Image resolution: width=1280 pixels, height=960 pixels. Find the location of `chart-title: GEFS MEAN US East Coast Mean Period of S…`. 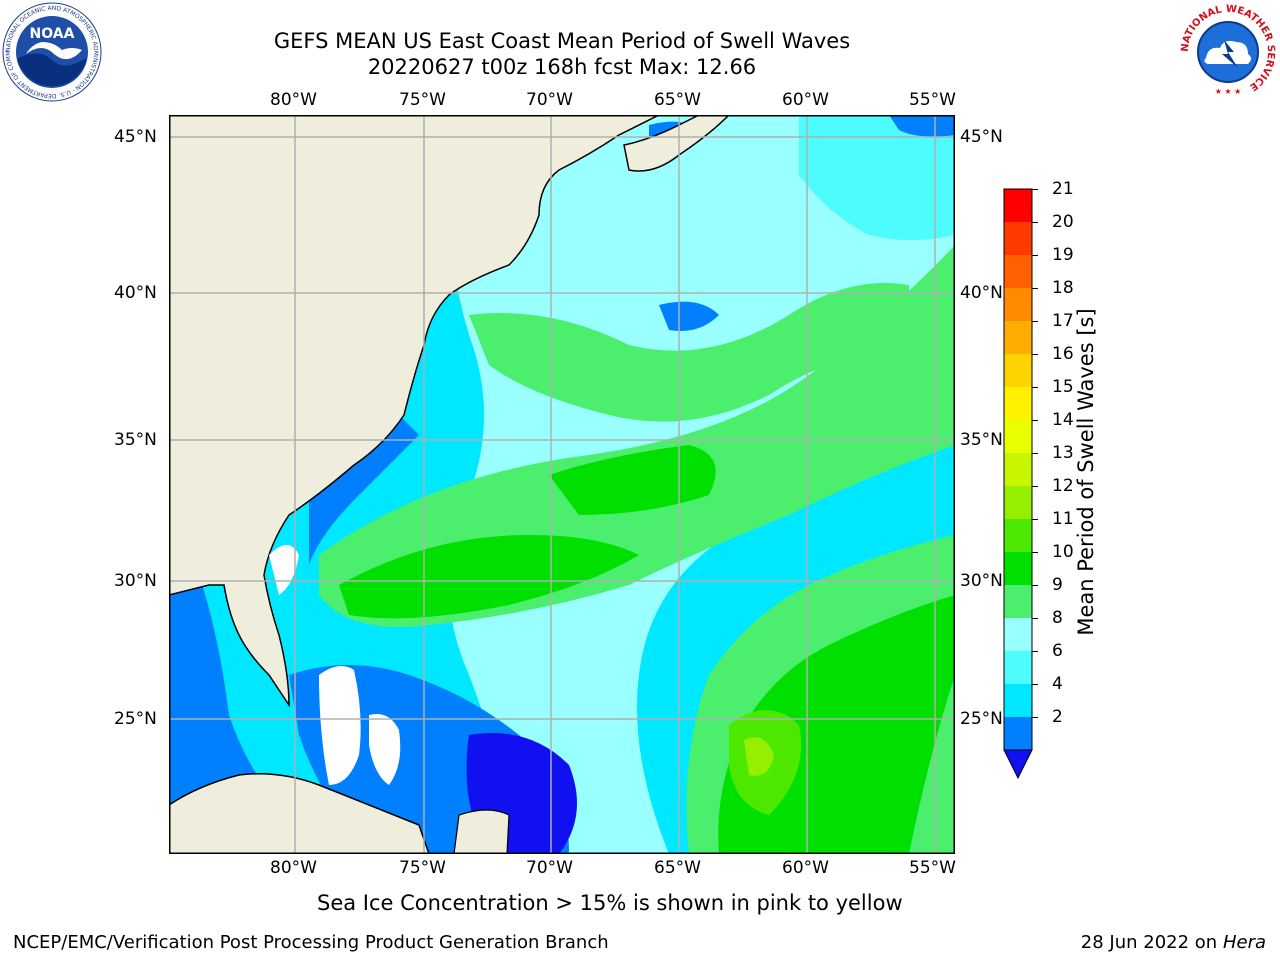

chart-title: GEFS MEAN US East Coast Mean Period of S… is located at coordinates (562, 54).